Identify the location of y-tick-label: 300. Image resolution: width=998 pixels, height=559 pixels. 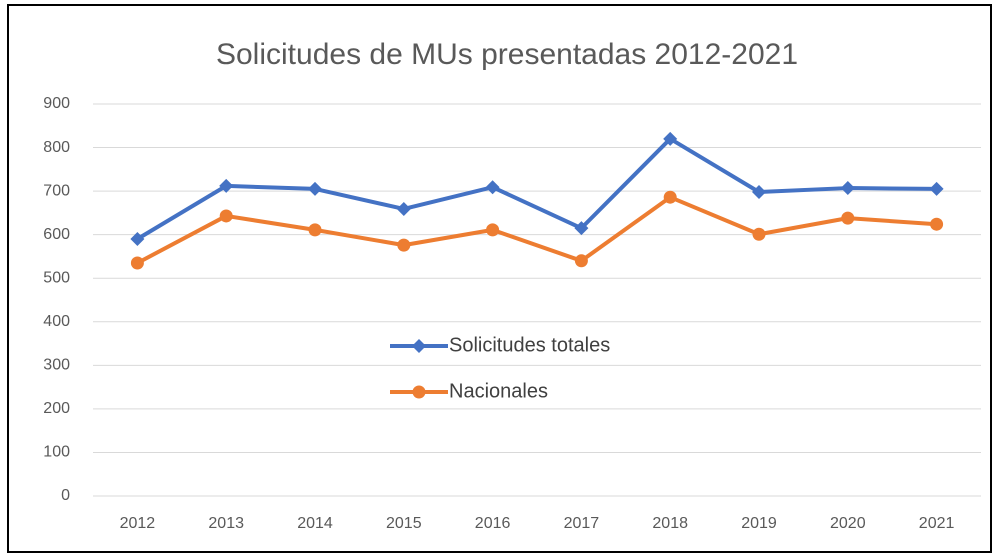
(56, 365).